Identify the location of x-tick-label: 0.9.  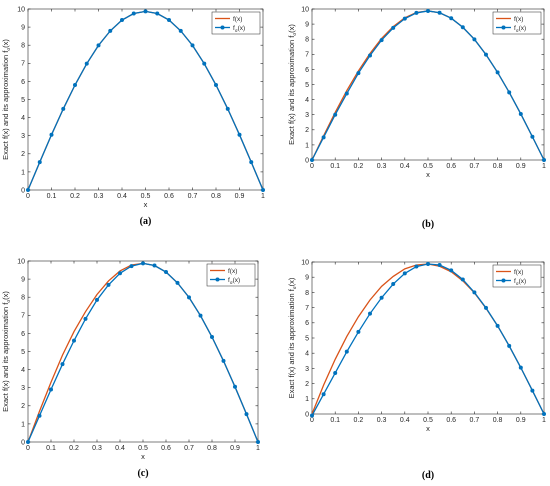
(521, 420).